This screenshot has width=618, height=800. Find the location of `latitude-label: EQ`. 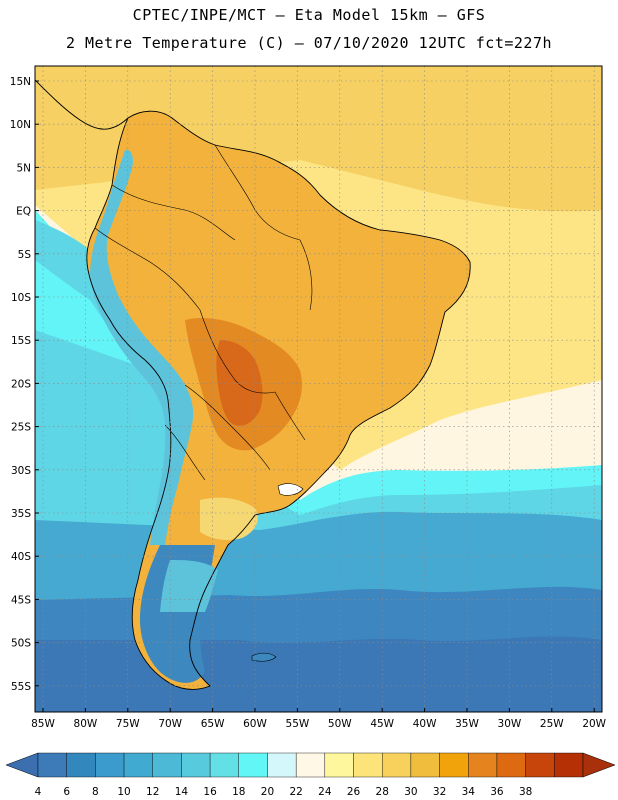

latitude-label: EQ is located at coordinates (23, 212).